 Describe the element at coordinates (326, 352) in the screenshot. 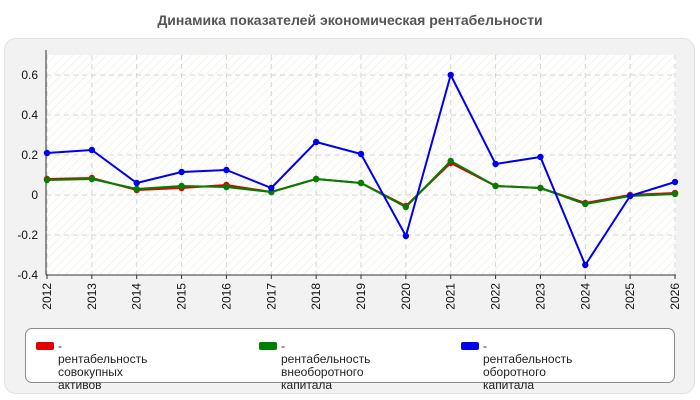

I see `legend-label: - рентабельность` at that location.